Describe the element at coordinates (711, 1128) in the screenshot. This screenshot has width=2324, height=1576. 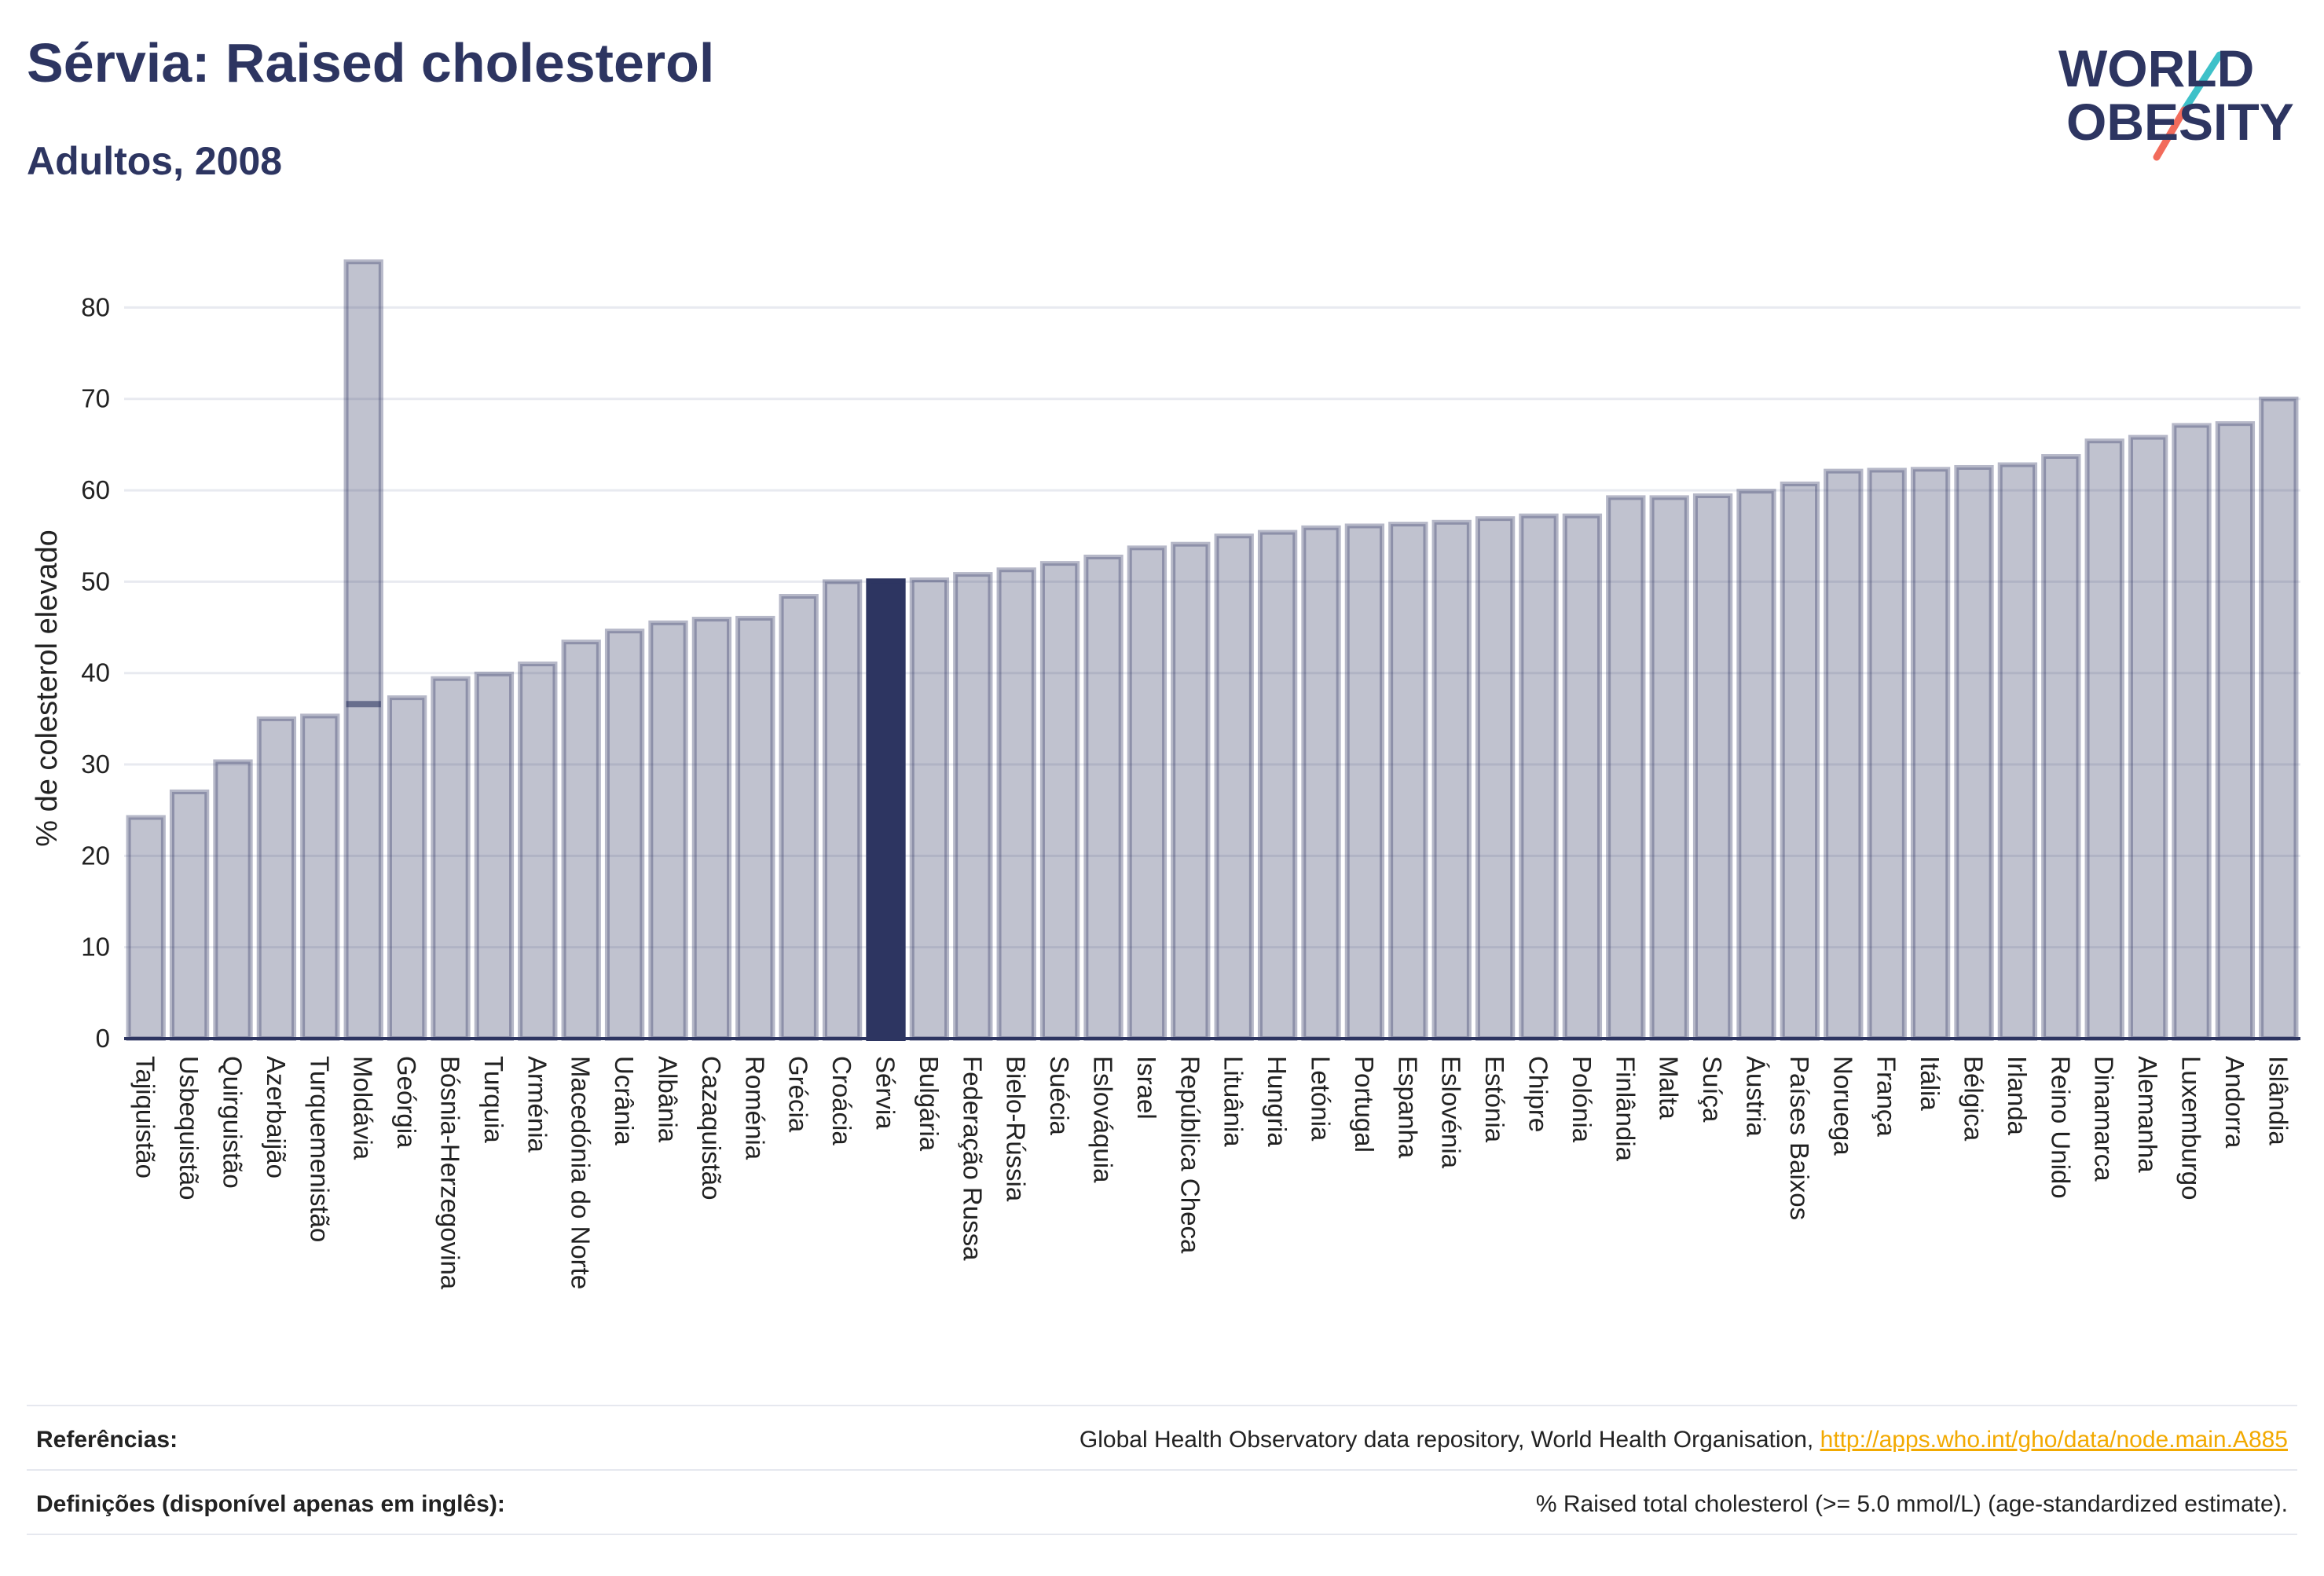
I see `x-tick-label: Cazaquistão` at that location.